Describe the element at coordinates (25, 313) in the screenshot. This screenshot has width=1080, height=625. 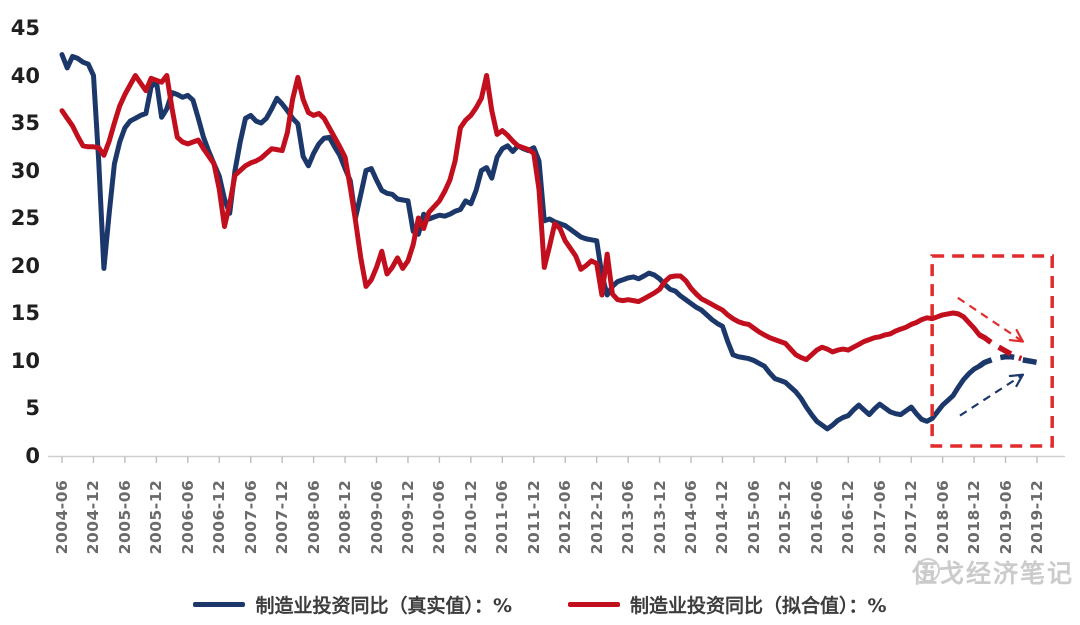
I see `y-axis-label: 15` at that location.